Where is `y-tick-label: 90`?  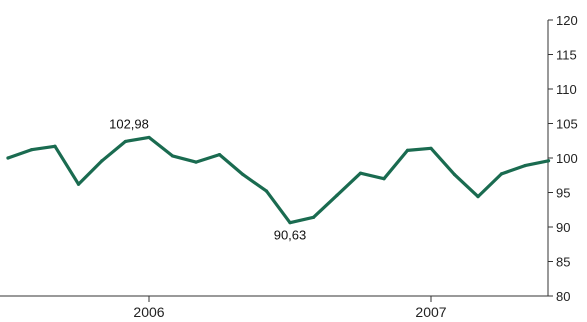 y-tick-label: 90 is located at coordinates (563, 227).